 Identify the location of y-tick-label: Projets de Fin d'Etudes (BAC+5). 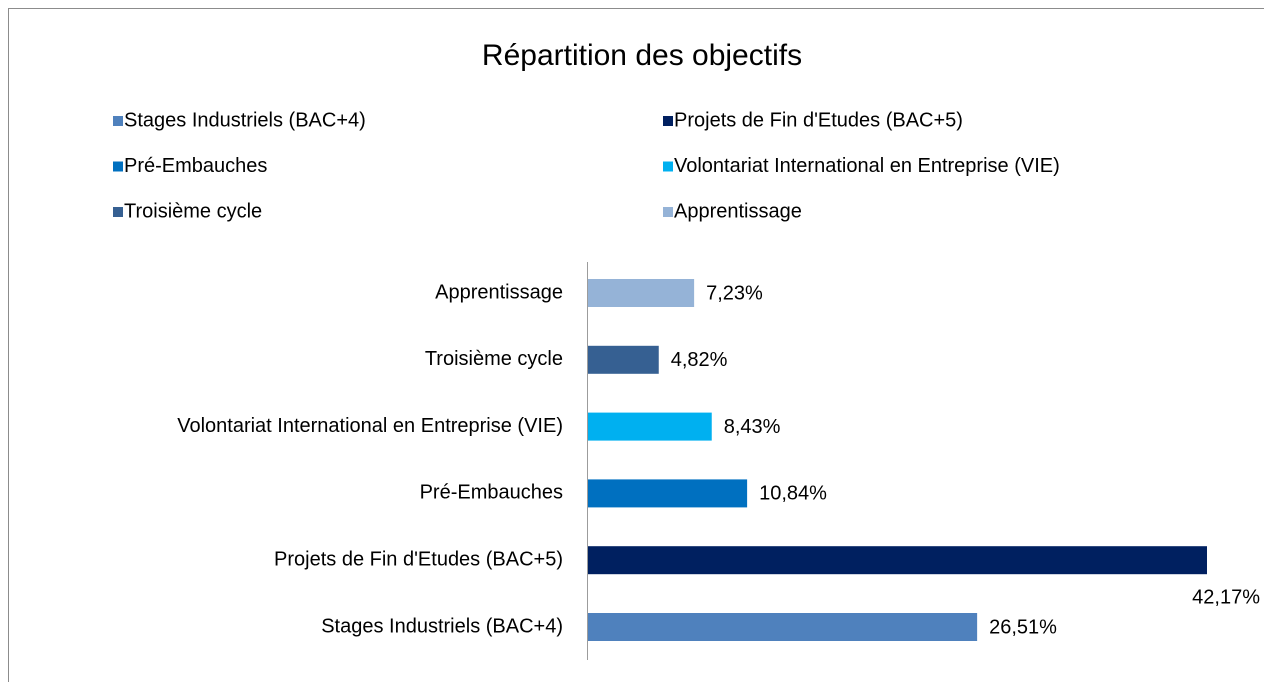
(418, 559).